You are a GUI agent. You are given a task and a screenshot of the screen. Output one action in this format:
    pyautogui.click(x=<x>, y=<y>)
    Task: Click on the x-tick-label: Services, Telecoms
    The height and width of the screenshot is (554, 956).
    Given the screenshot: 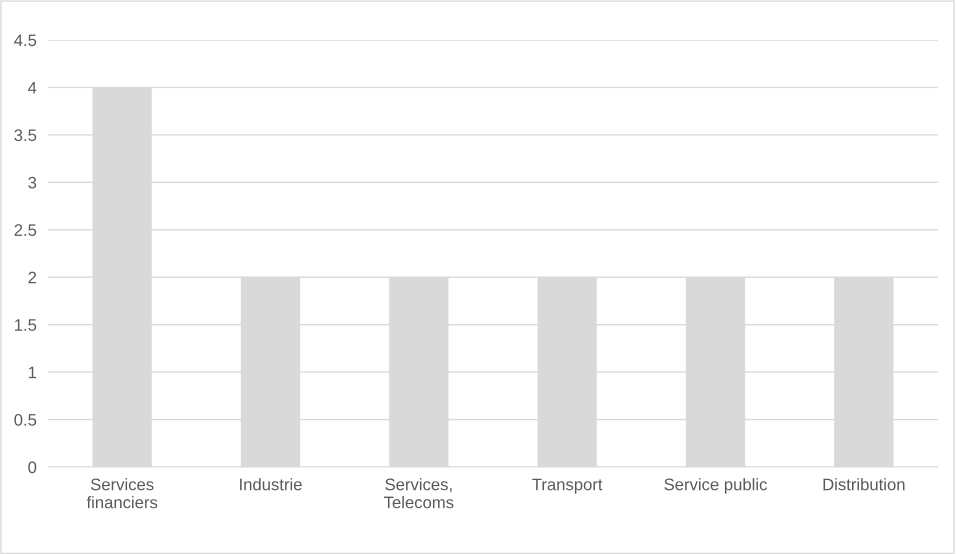 What is the action you would take?
    pyautogui.click(x=419, y=493)
    